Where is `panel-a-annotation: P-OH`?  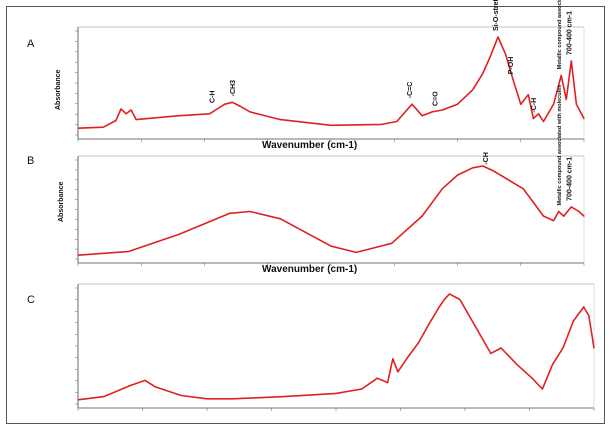
panel-a-annotation: P-OH is located at coordinates (511, 66).